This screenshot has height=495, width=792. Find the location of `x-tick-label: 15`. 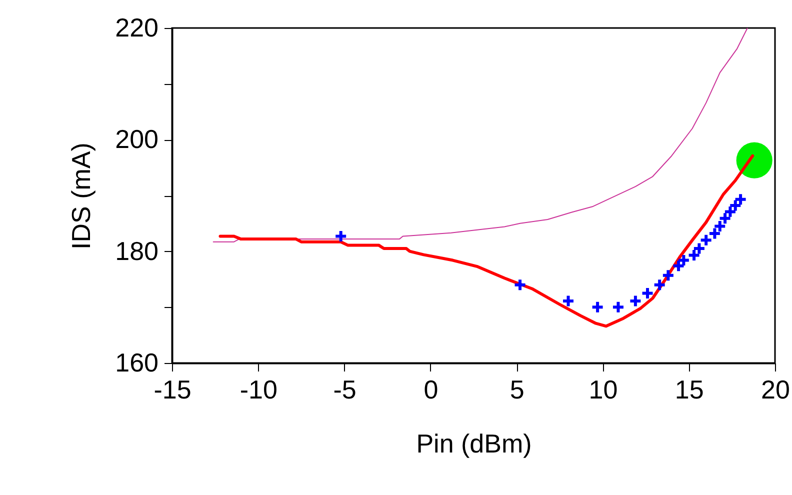

x-tick-label: 15 is located at coordinates (689, 389).